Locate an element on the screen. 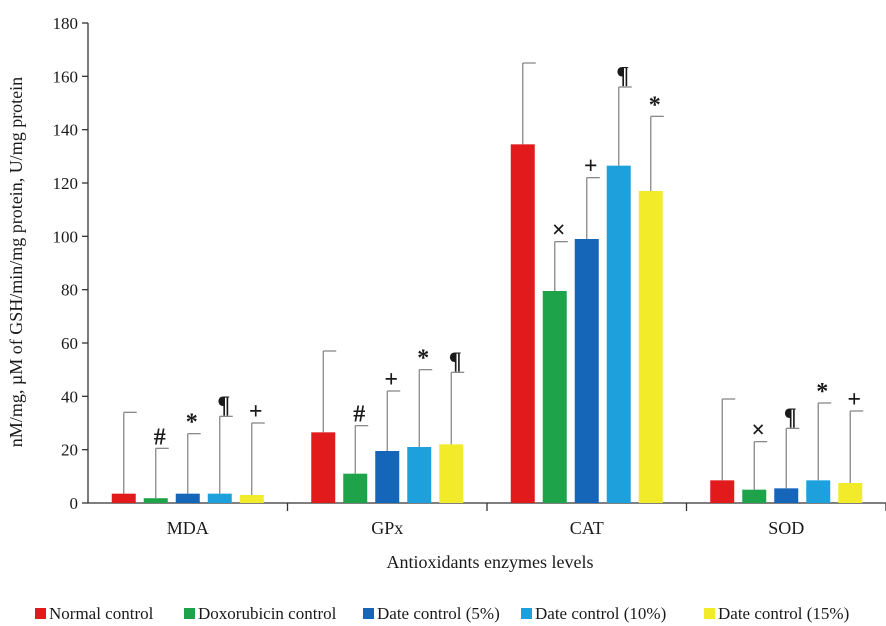 The image size is (886, 626). y-tick-label: 140 is located at coordinates (66, 130).